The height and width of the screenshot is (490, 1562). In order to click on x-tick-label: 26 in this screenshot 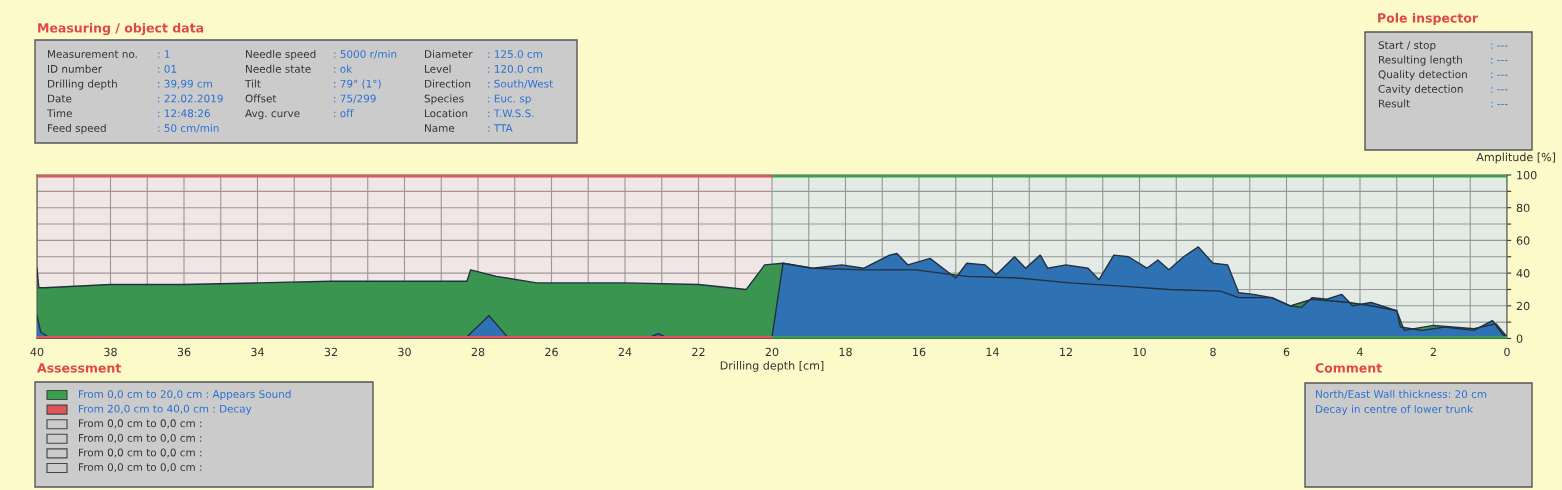, I will do `click(551, 352)`.